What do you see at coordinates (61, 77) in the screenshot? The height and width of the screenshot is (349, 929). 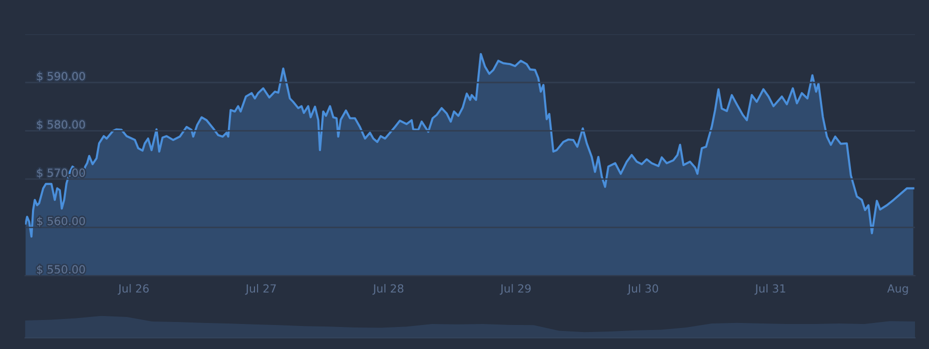 I see `y-tick-label: $ 590.00` at bounding box center [61, 77].